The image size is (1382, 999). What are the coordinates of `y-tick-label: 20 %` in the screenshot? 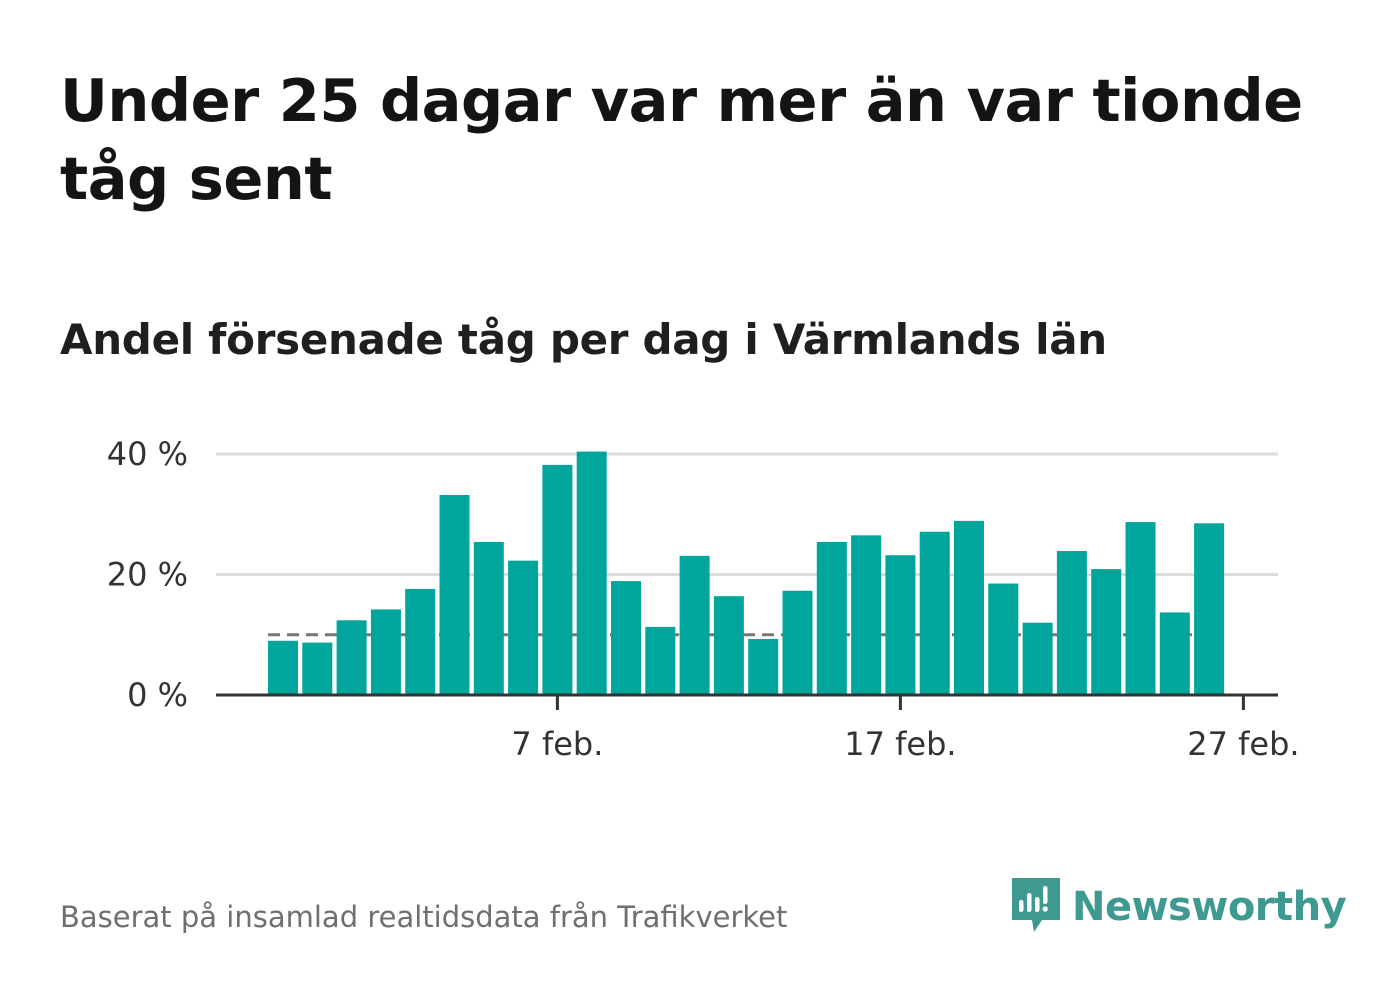 It's located at (147, 575).